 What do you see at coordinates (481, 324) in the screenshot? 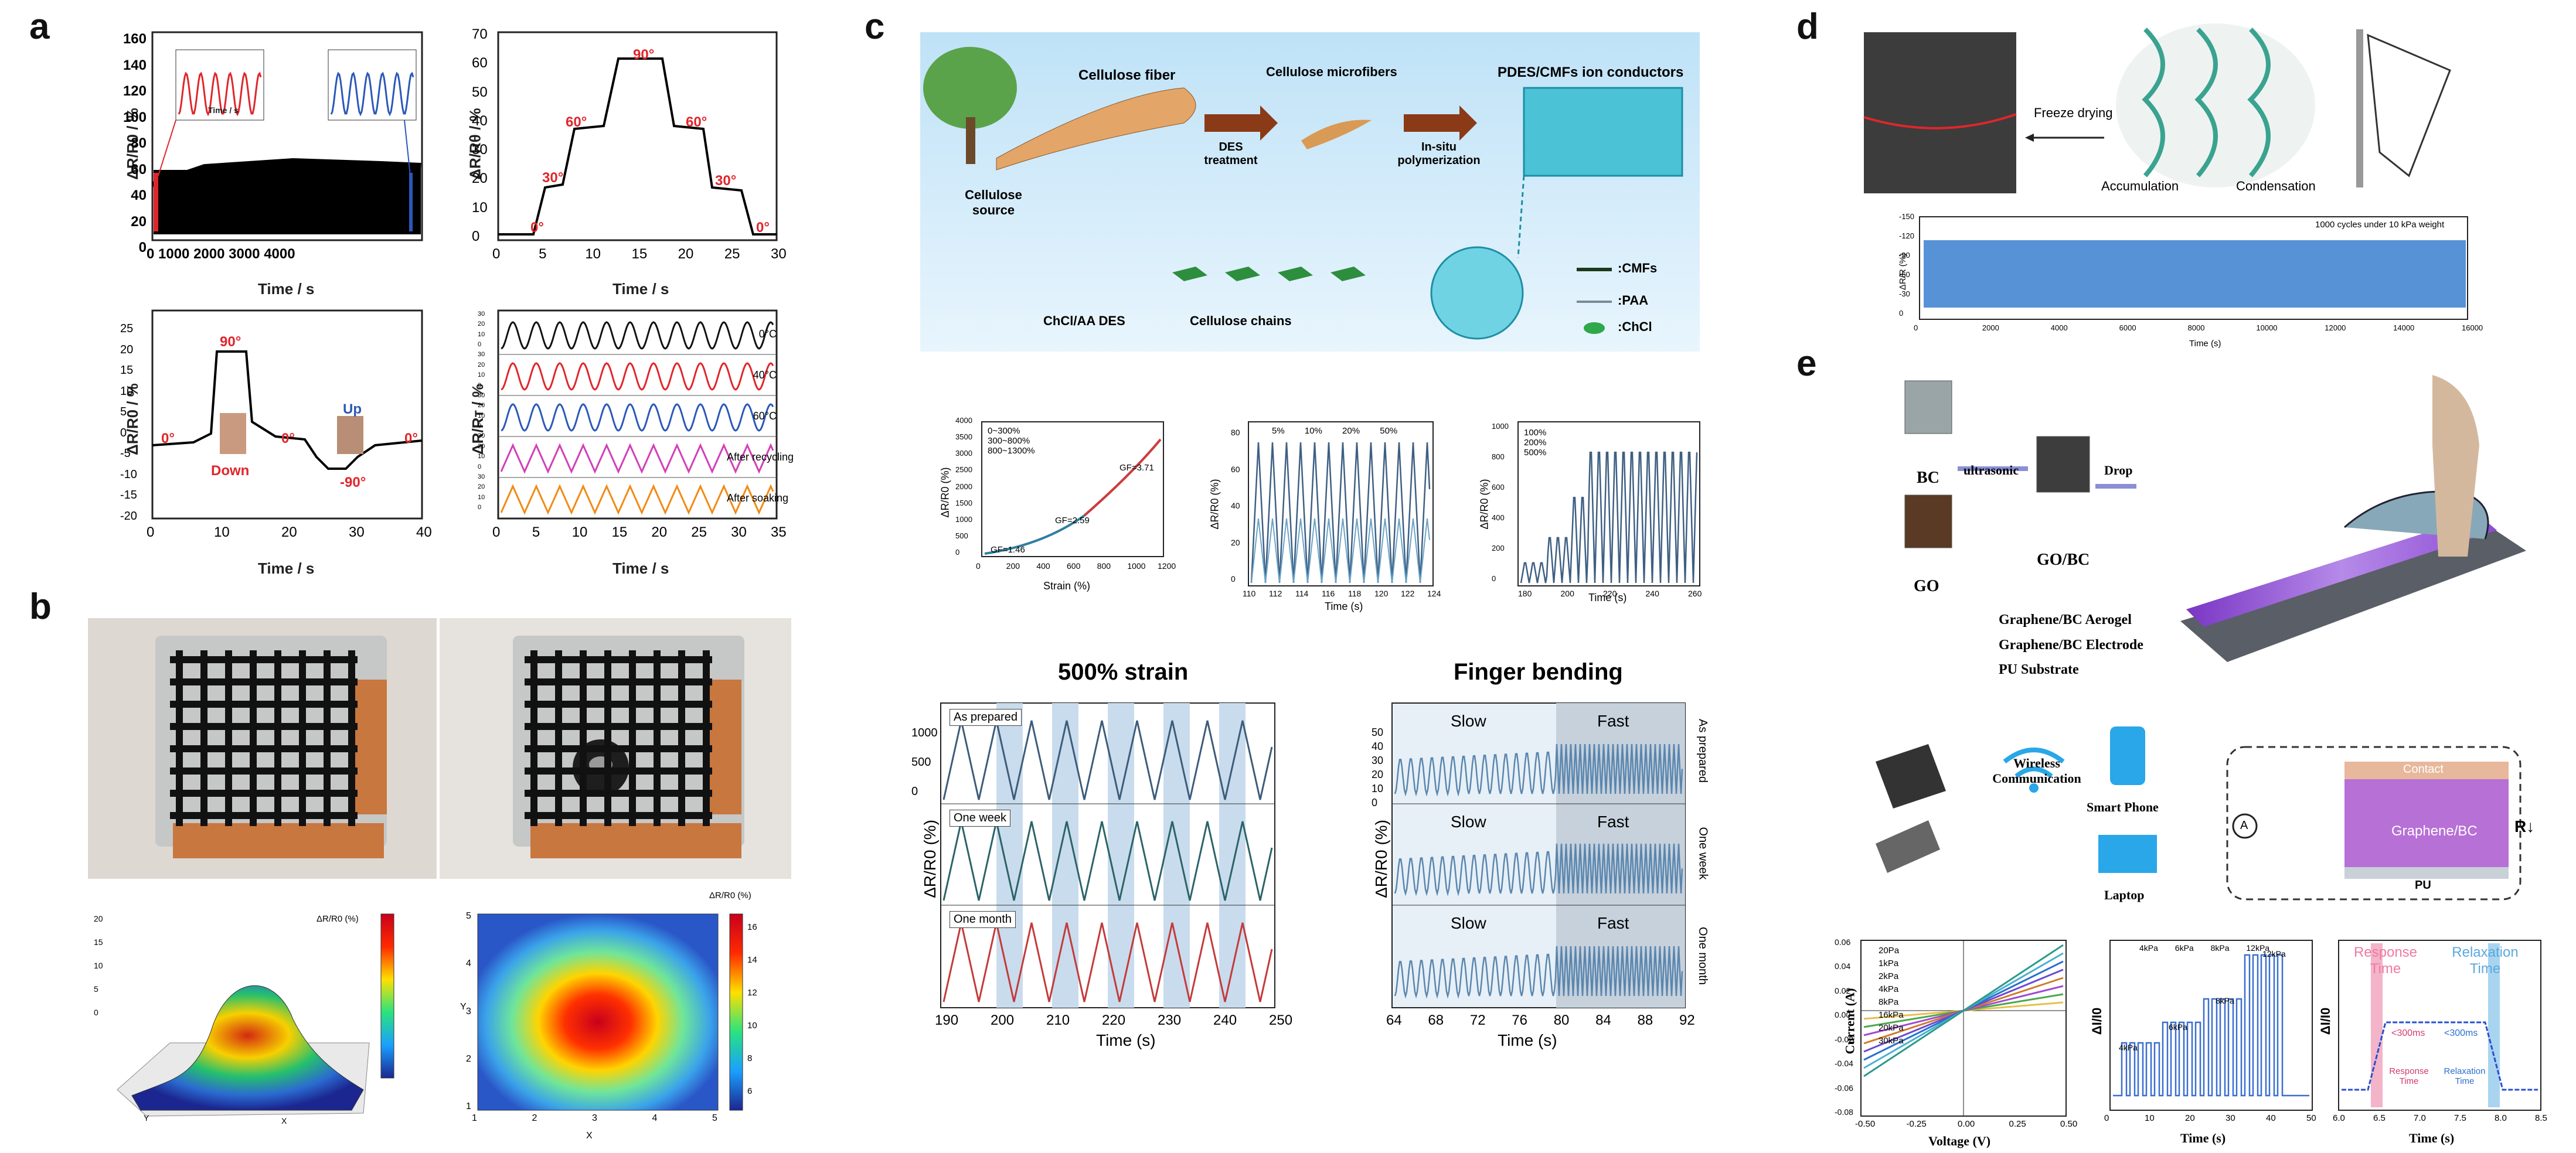
I see `a4-ytick: 20` at bounding box center [481, 324].